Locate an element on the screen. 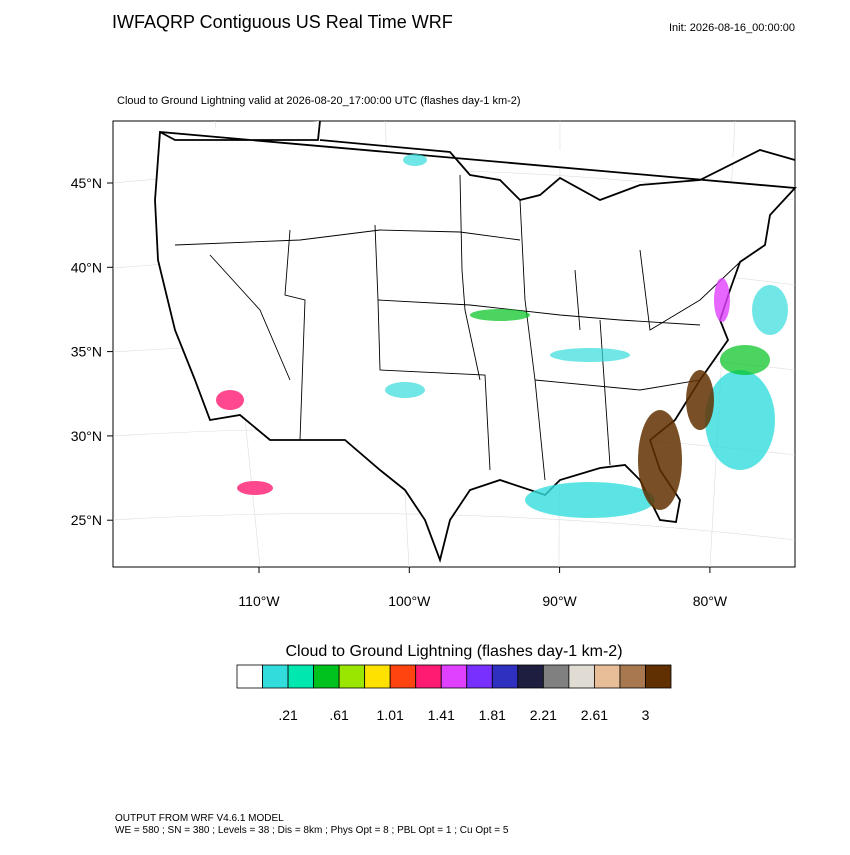 The image size is (850, 855). colorbar-label: 1.81 is located at coordinates (492, 715).